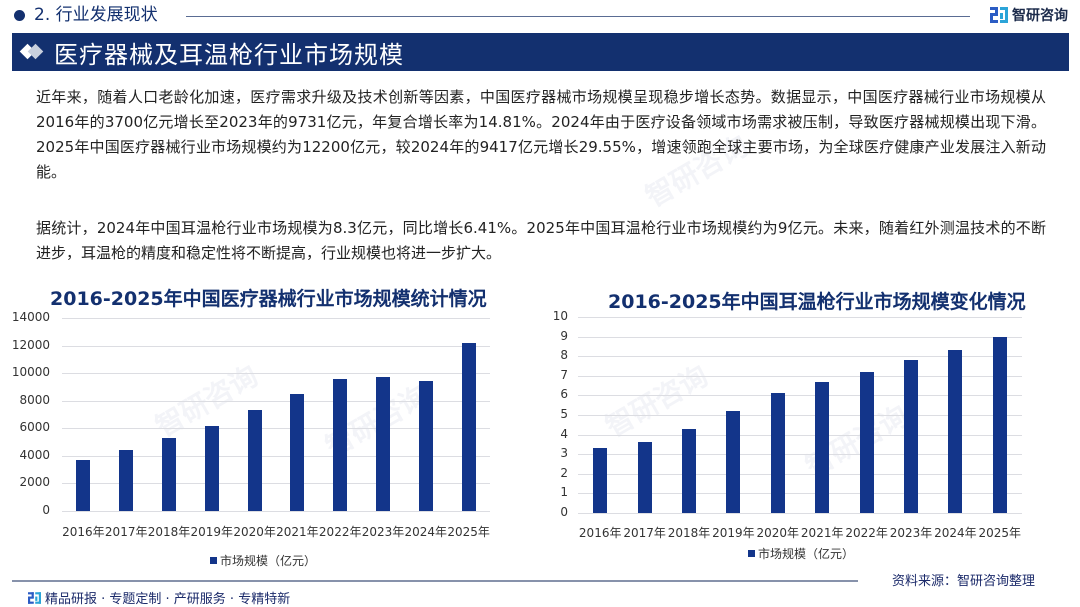 This screenshot has height=607, width=1080. Describe the element at coordinates (33, 52) in the screenshot. I see `diamond-icon` at that location.